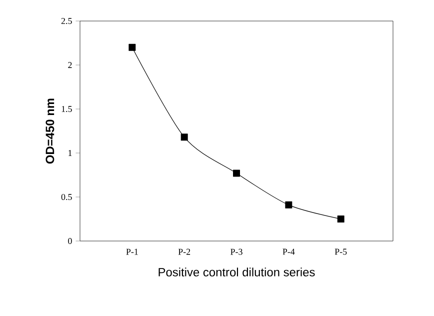  What do you see at coordinates (66, 21) in the screenshot?
I see `y-tick-label: 2.5` at bounding box center [66, 21].